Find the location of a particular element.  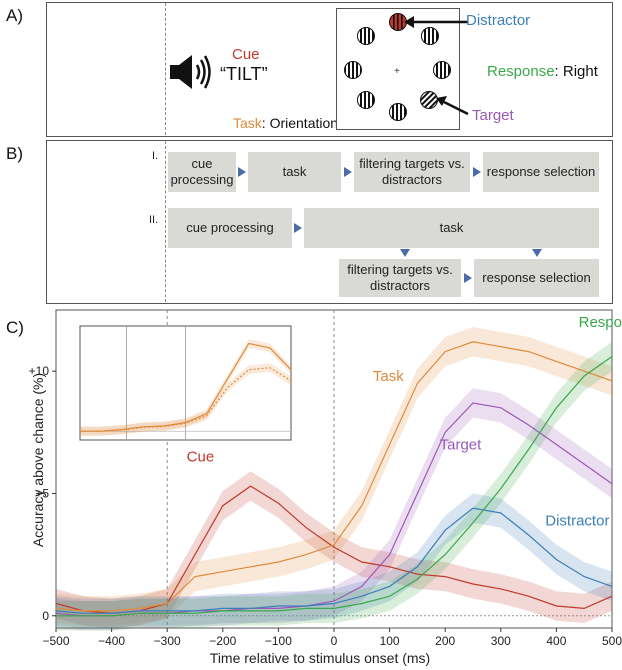

panel-a-label: A) is located at coordinates (14, 15).